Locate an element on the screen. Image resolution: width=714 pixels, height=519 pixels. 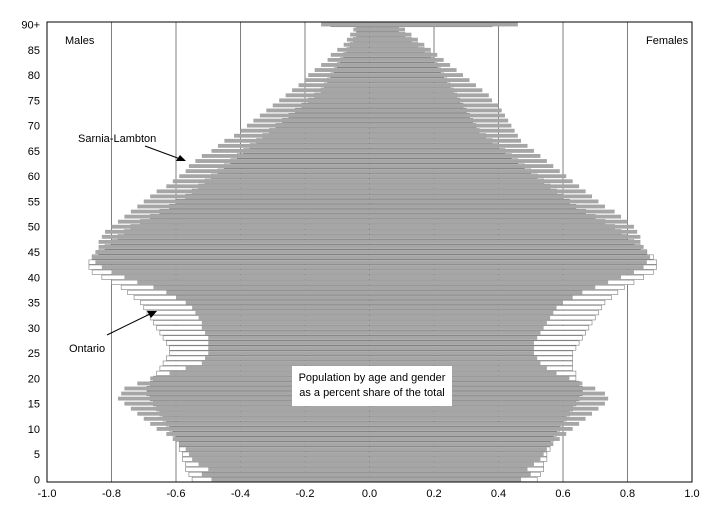
y-tick-label: 80 is located at coordinates (34, 76).